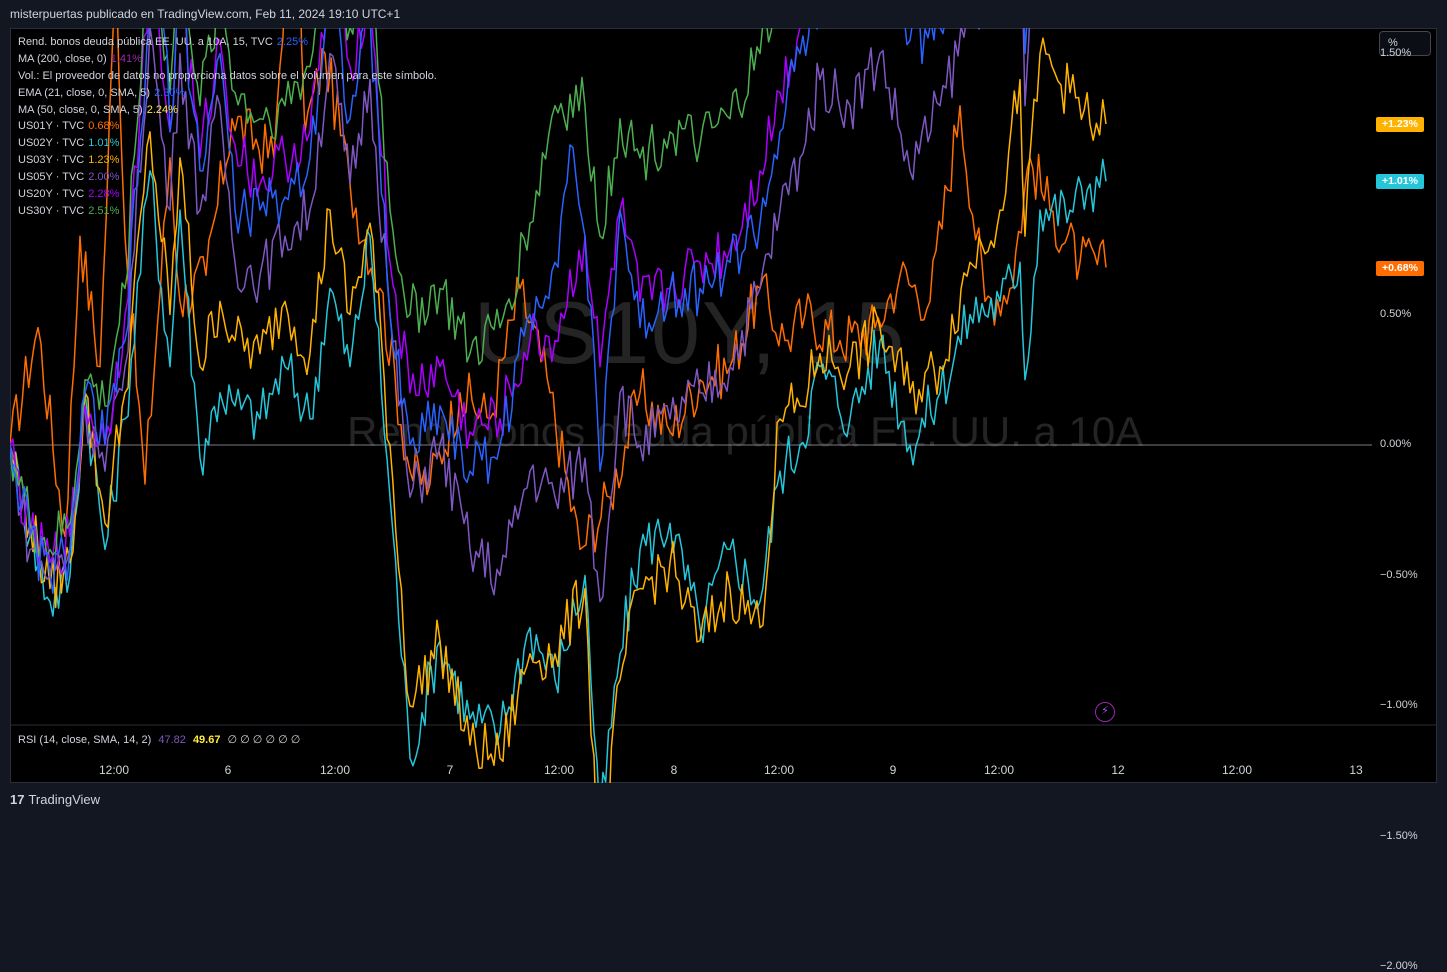 This screenshot has width=1447, height=972. I want to click on price-tick-label: 1.50%, so click(1396, 52).